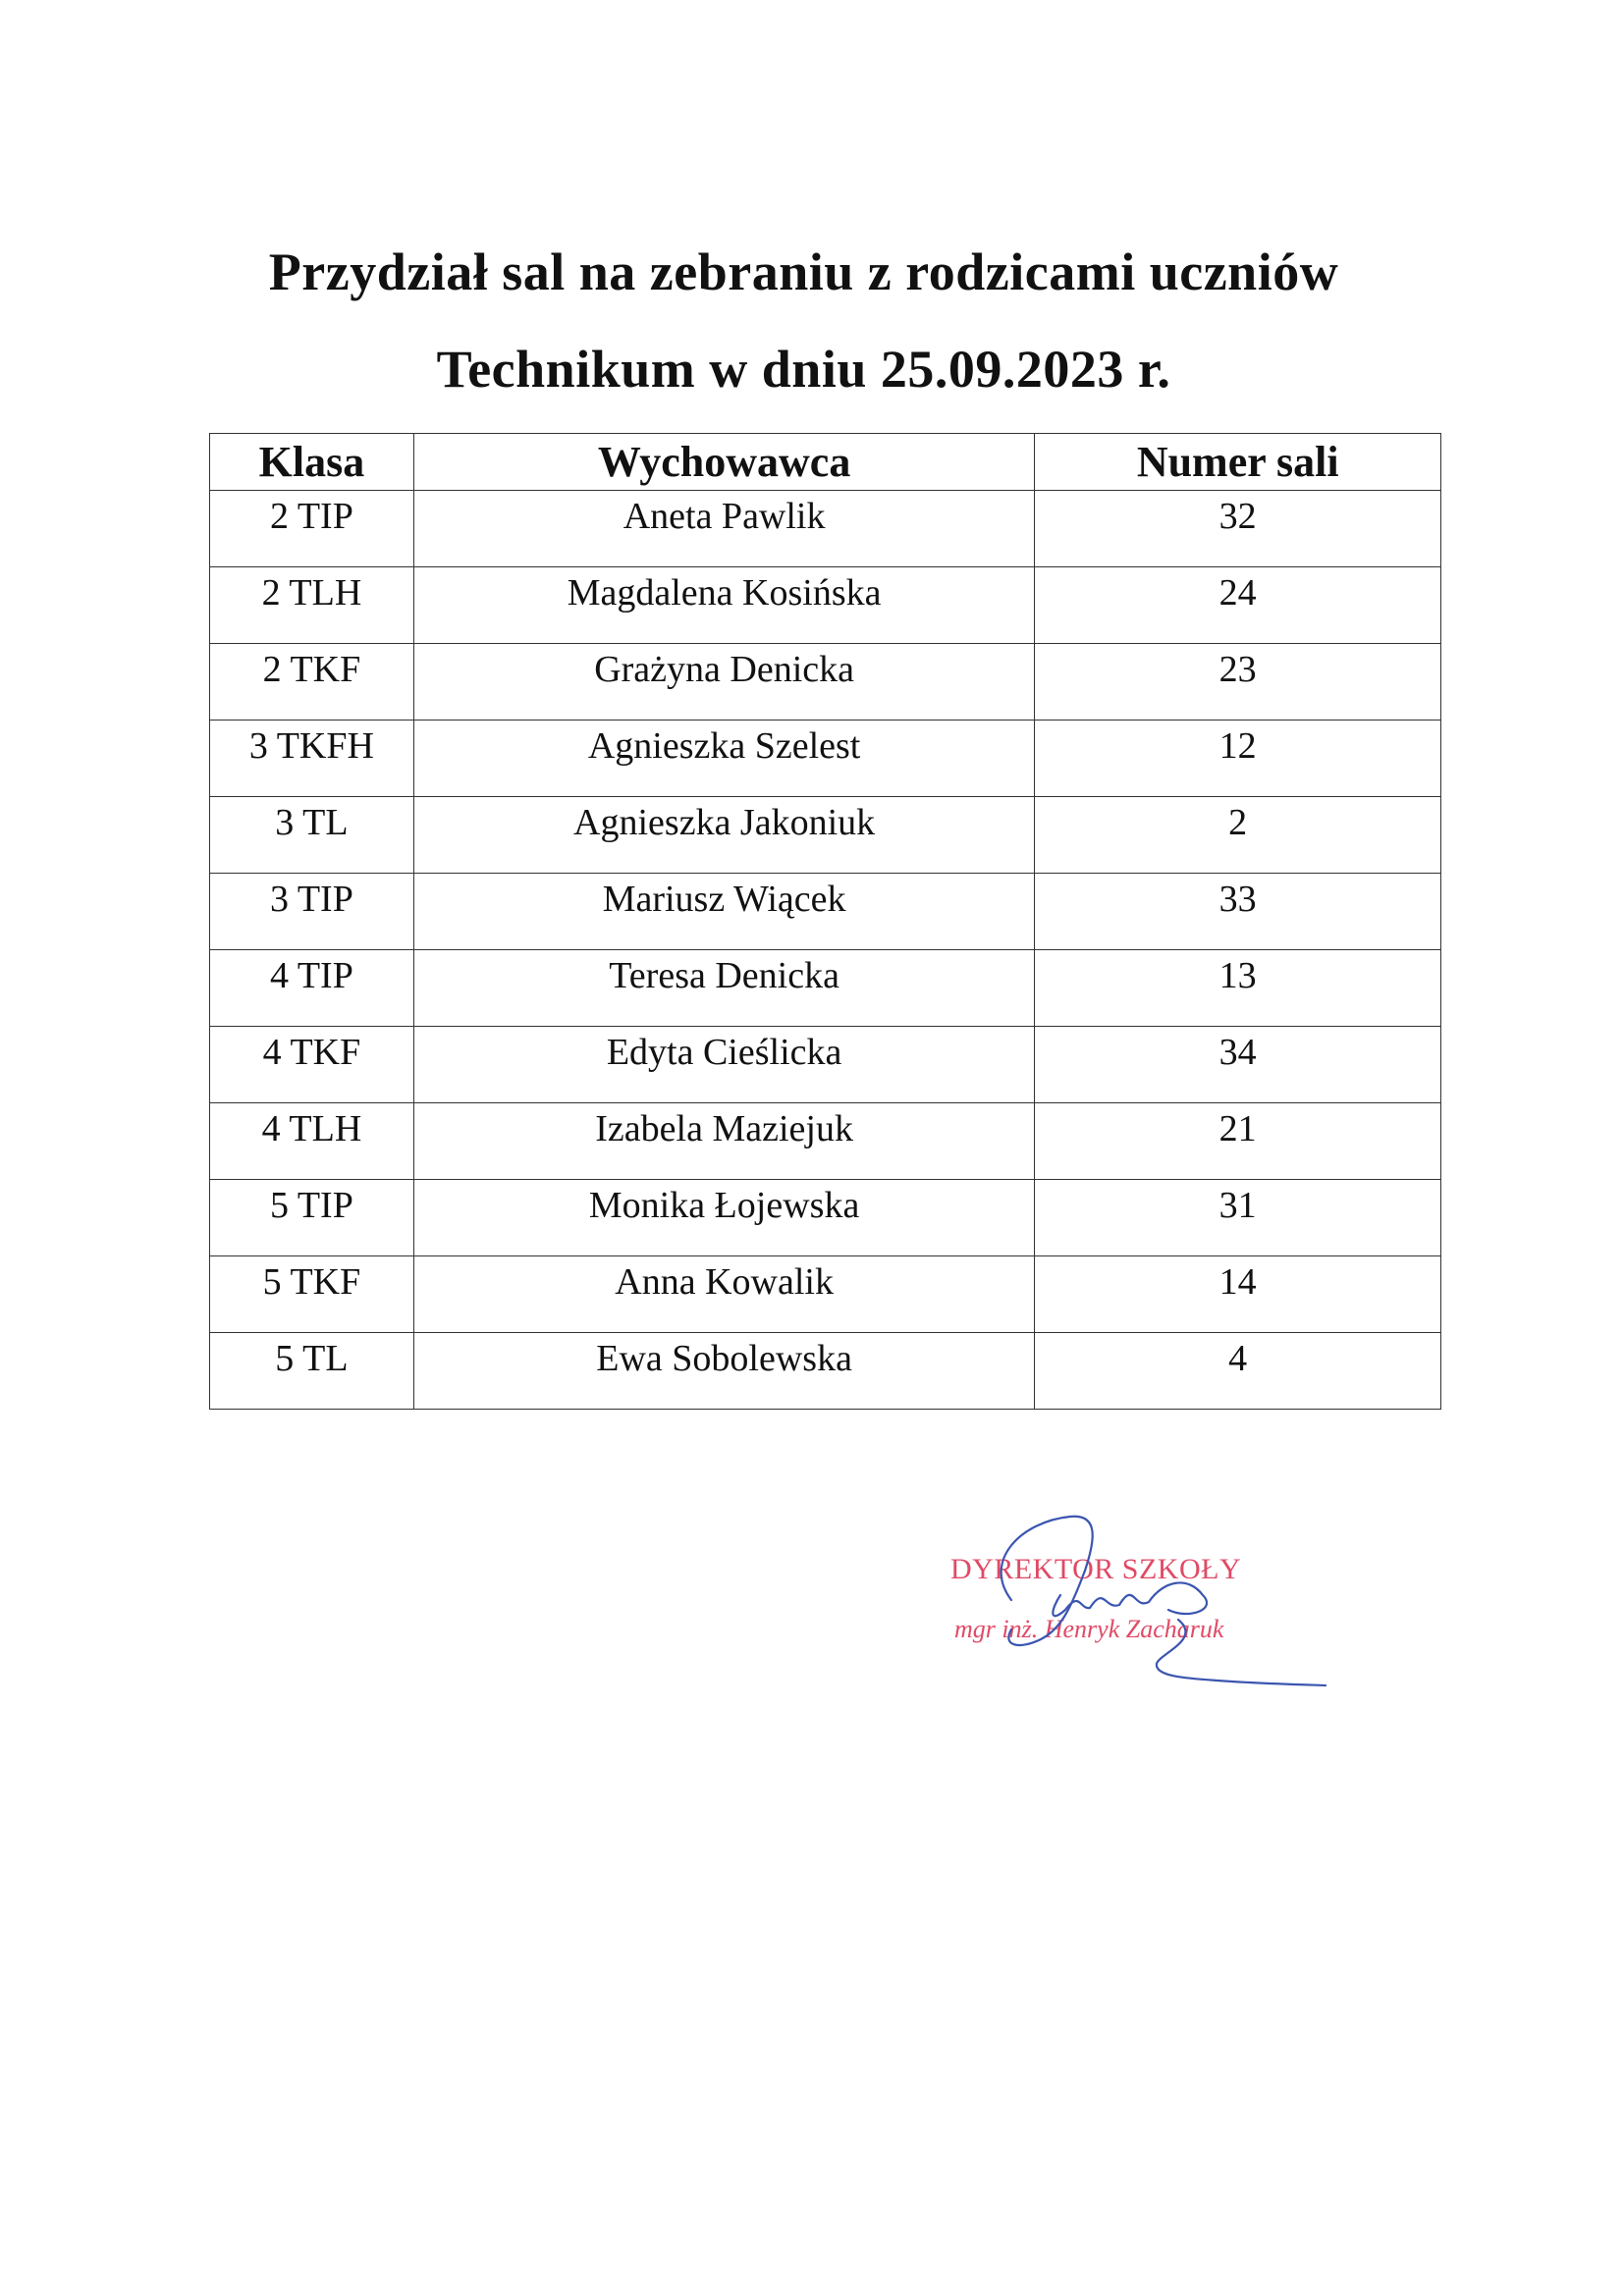 The width and height of the screenshot is (1623, 2296). I want to click on table-row: 5 TL Ewa Sobolewska 4, so click(825, 1371).